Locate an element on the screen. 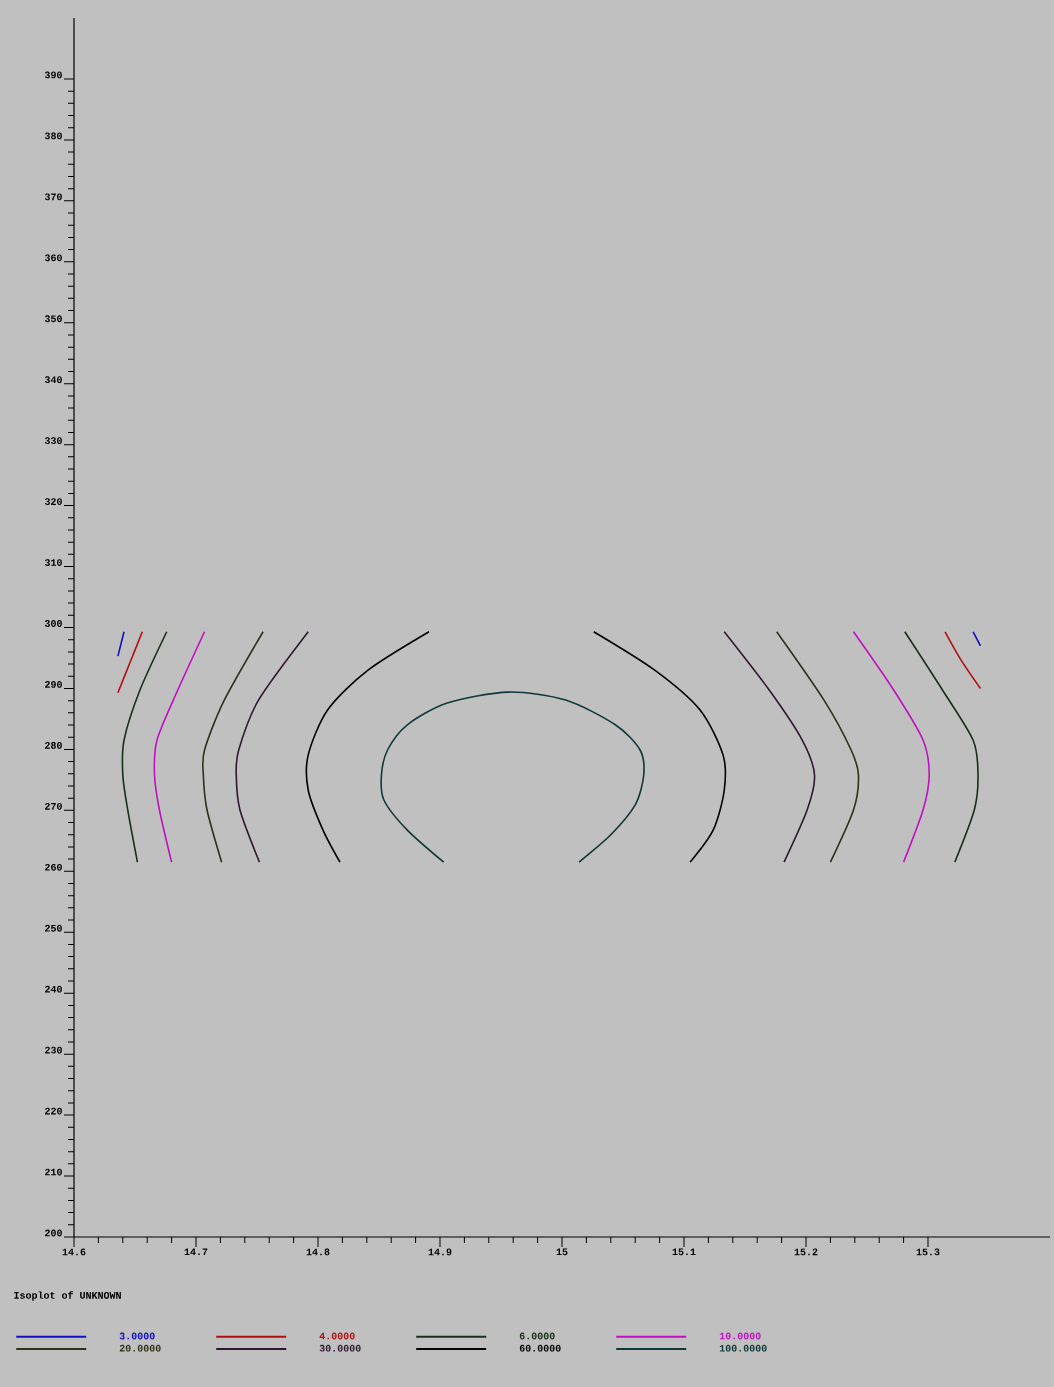  text: 20.0000 is located at coordinates (140, 1348).